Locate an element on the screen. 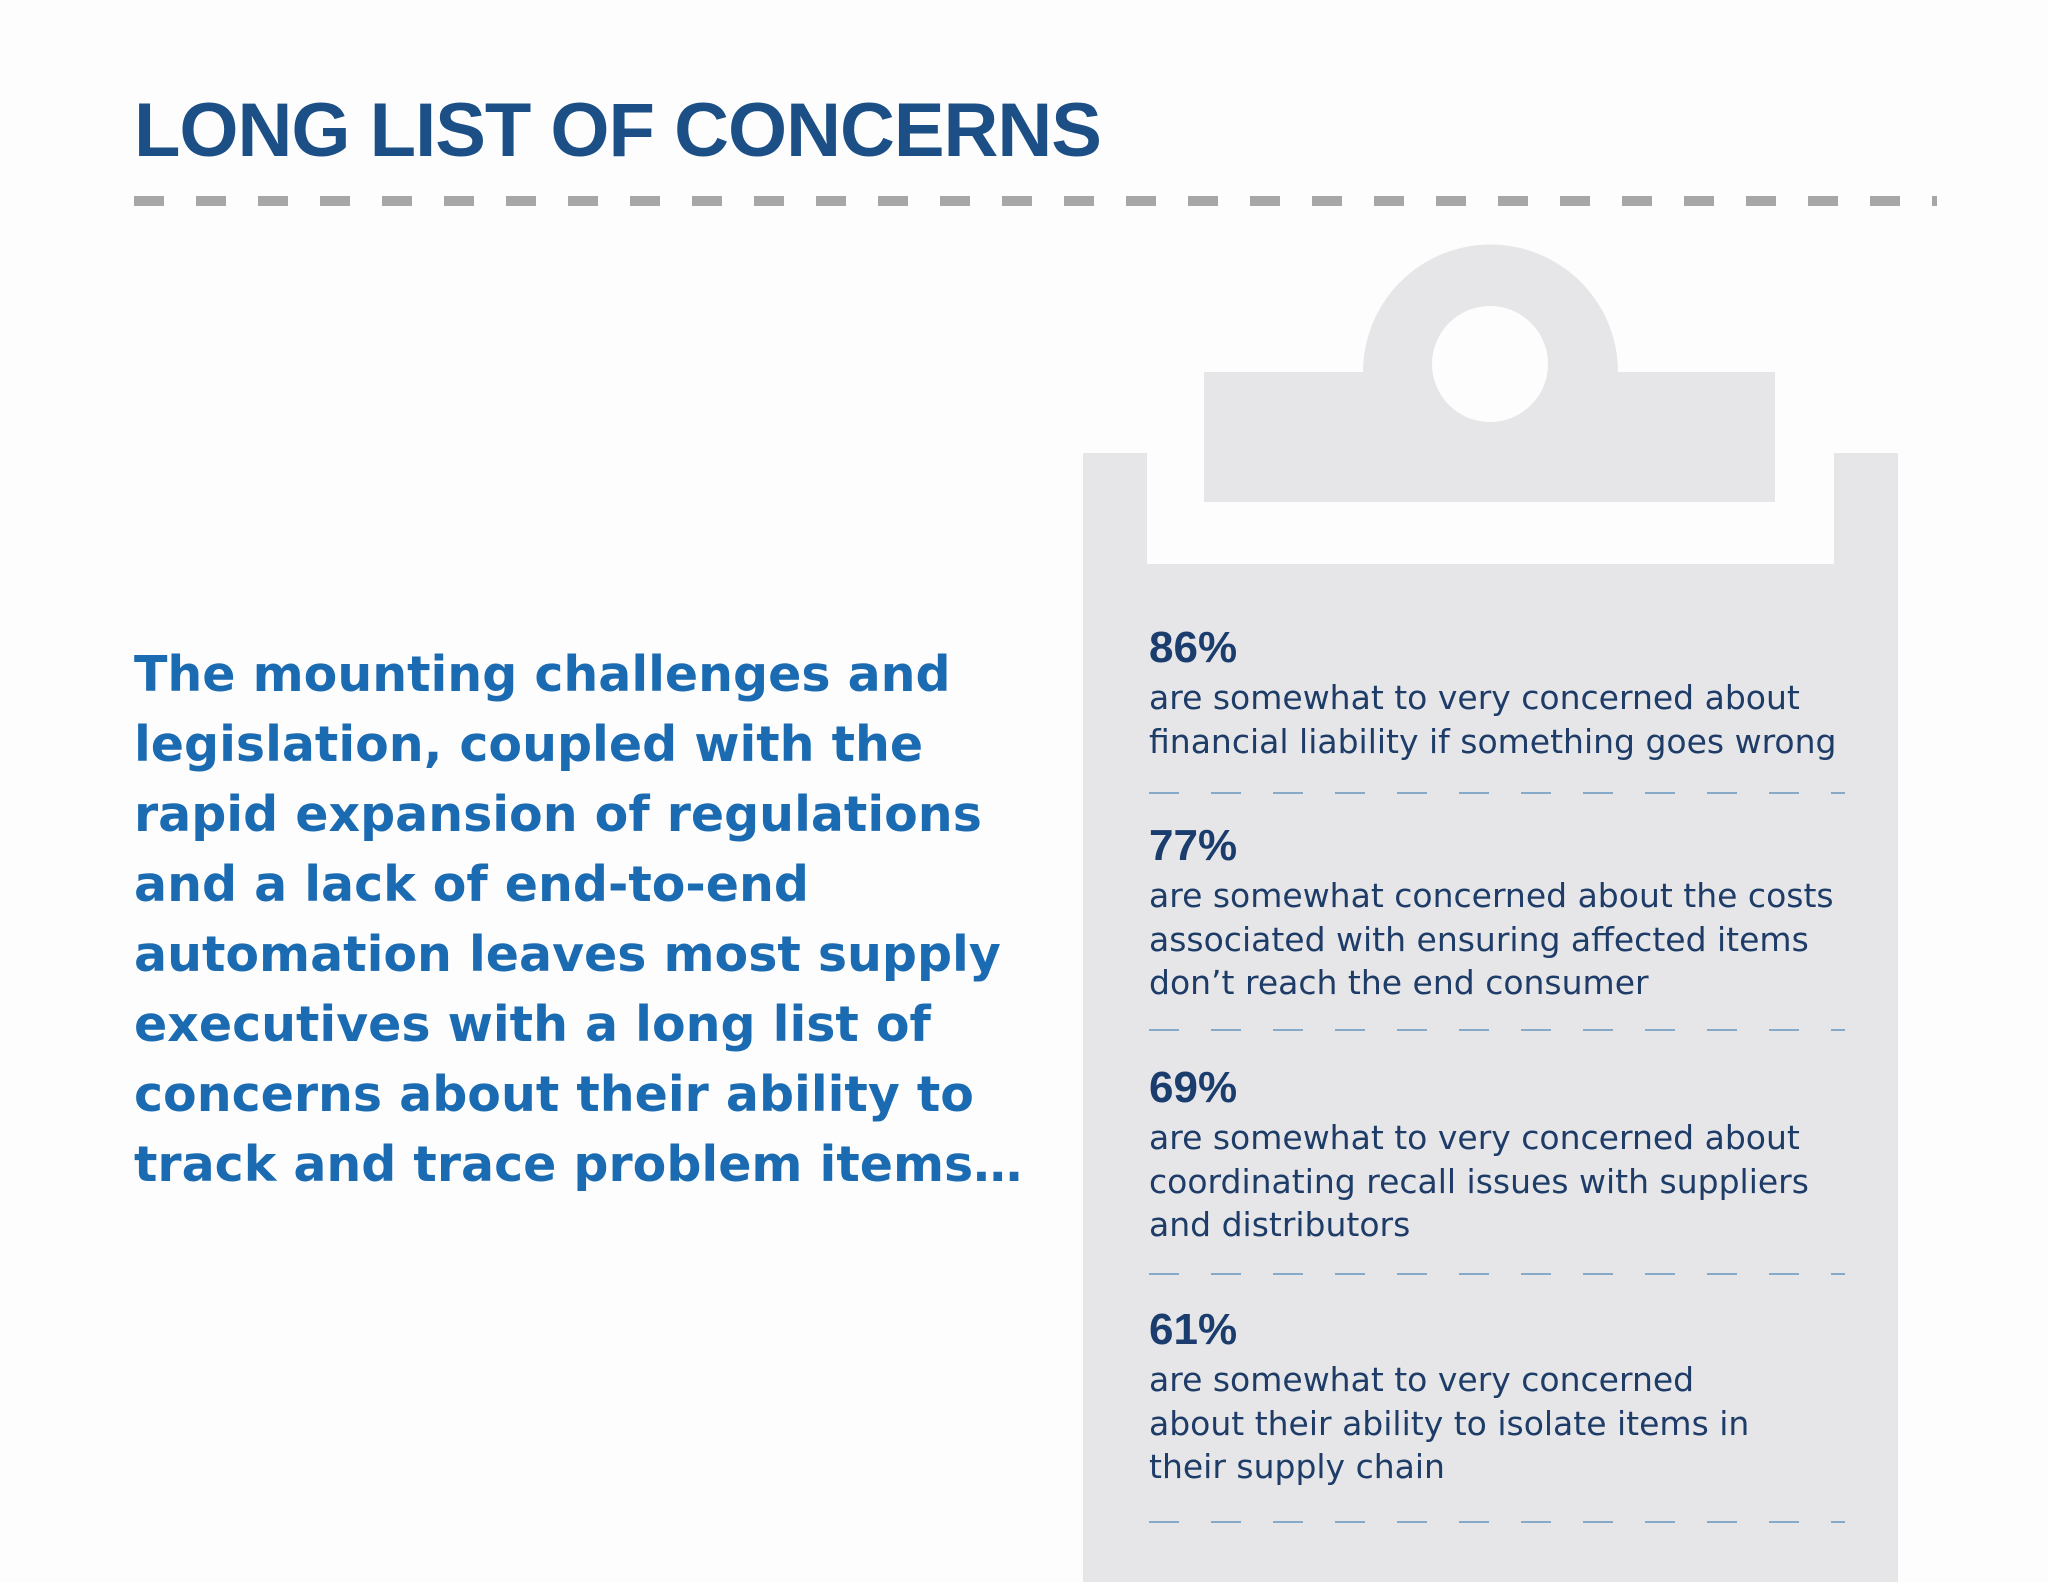 The height and width of the screenshot is (1582, 2048). title-divider is located at coordinates (1035, 201).